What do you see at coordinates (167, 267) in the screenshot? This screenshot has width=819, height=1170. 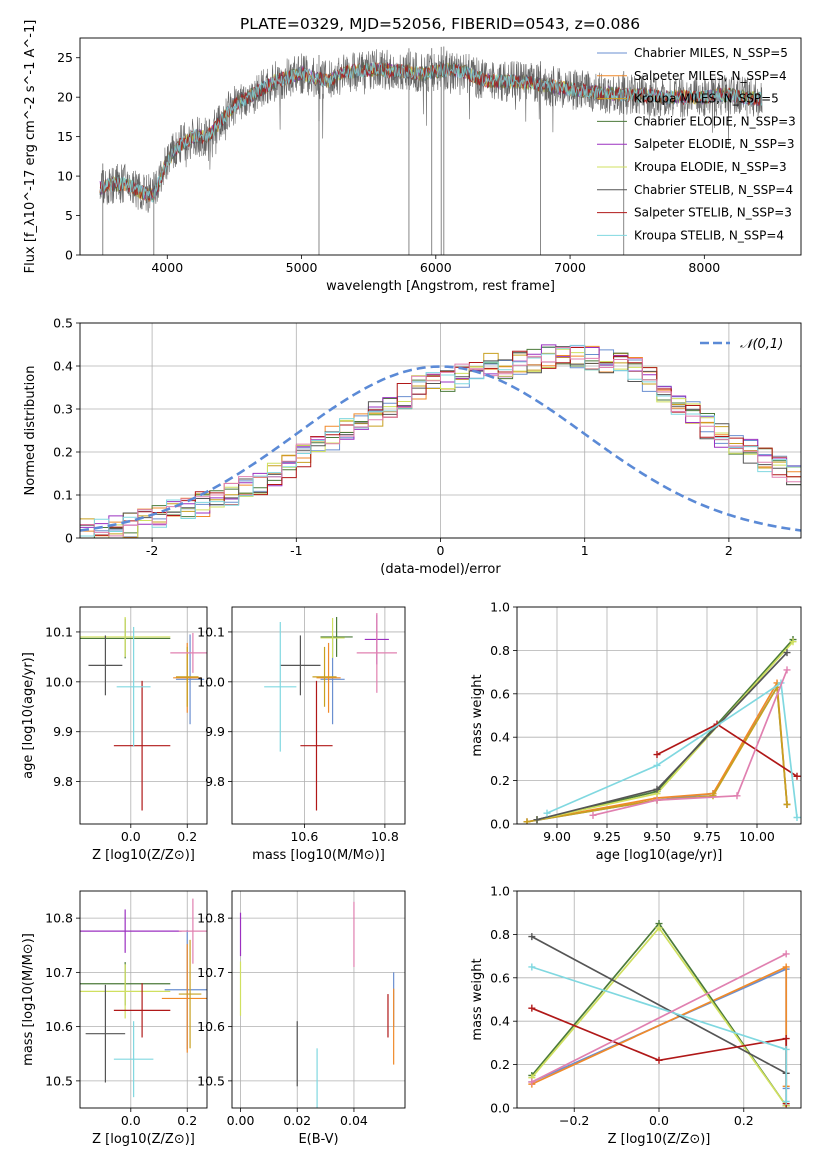 I see `x-tick-label: 4000` at bounding box center [167, 267].